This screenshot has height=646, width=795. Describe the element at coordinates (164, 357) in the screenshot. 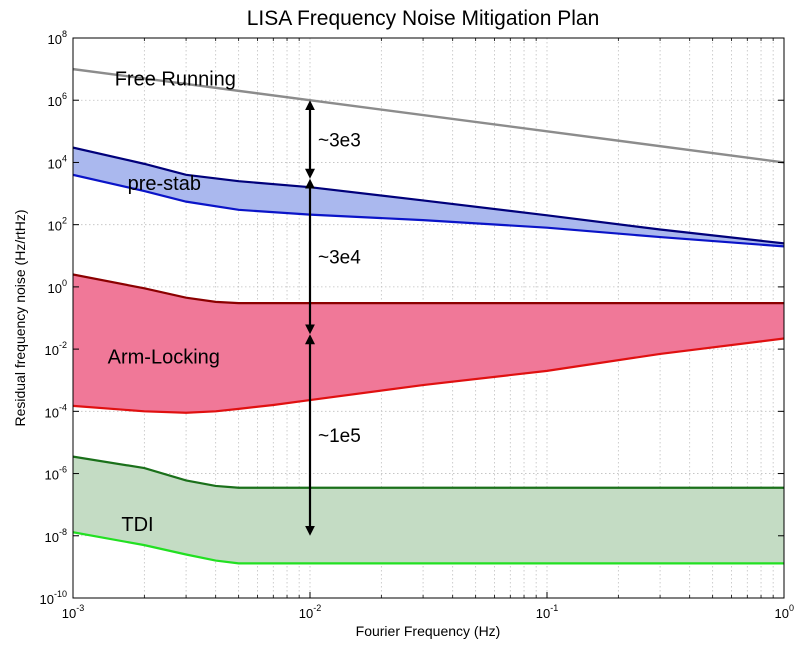

I see `arm-locking-label: Arm-Locking` at that location.